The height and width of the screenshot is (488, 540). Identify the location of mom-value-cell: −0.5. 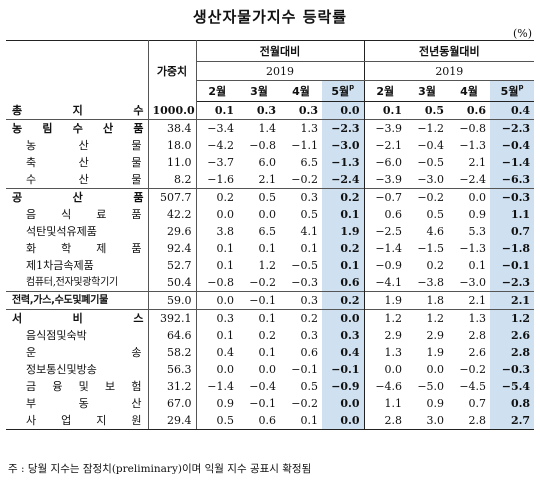
(304, 265).